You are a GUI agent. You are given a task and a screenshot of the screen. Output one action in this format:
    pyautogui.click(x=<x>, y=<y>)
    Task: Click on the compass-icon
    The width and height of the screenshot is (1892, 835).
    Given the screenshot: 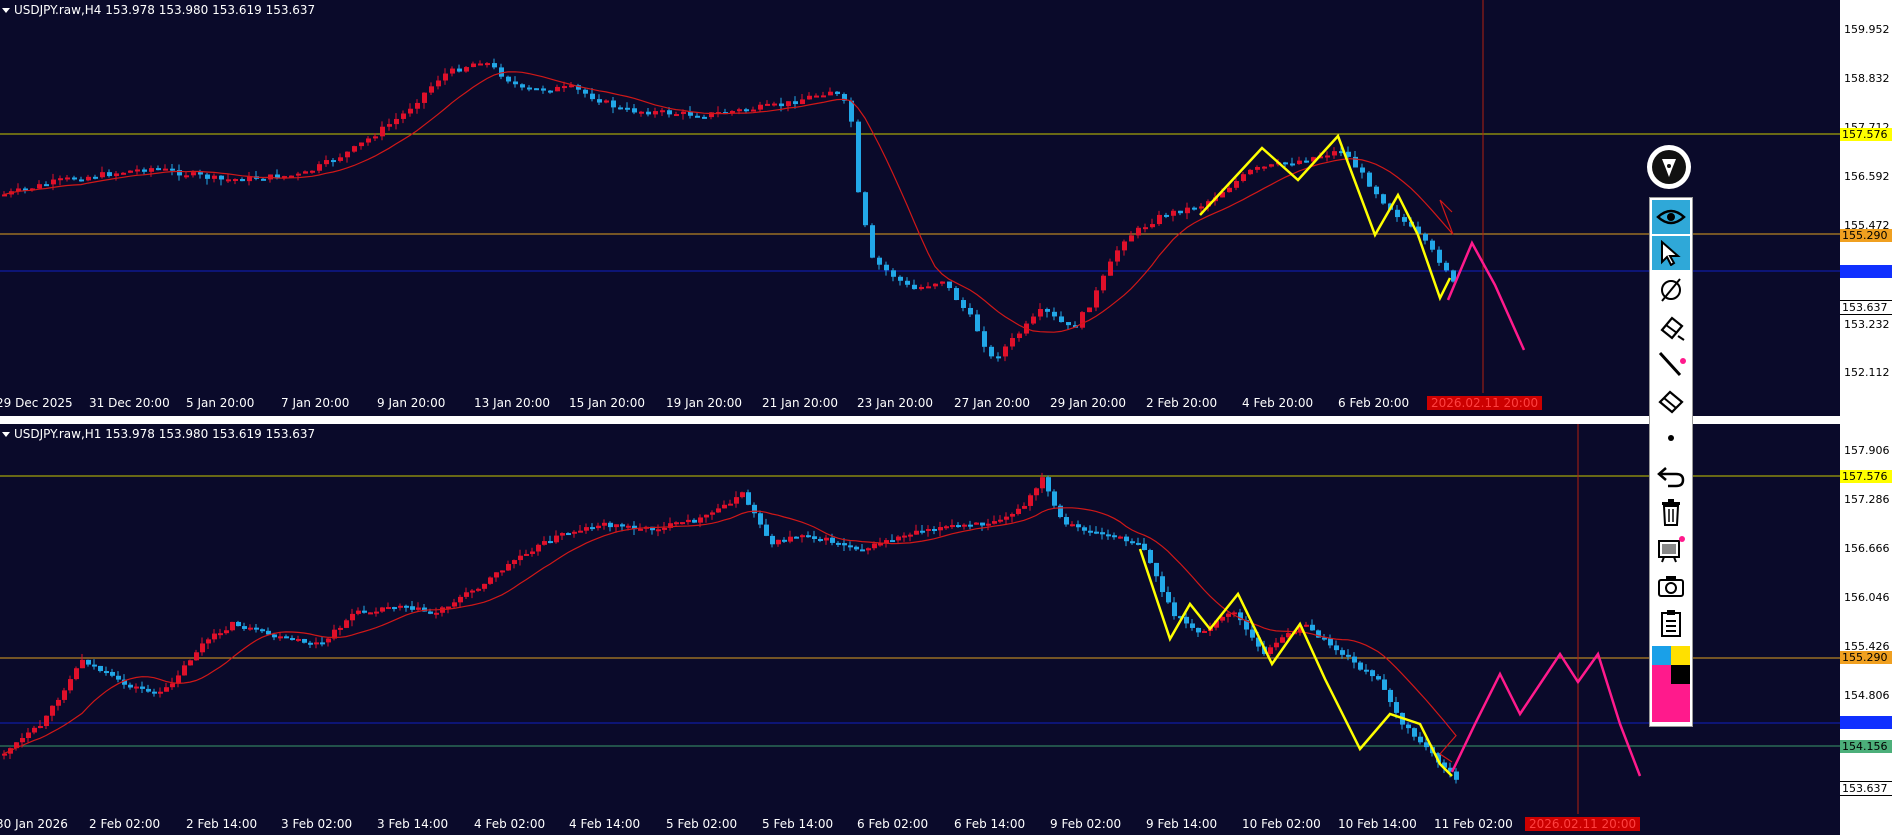 What is the action you would take?
    pyautogui.click(x=1671, y=290)
    